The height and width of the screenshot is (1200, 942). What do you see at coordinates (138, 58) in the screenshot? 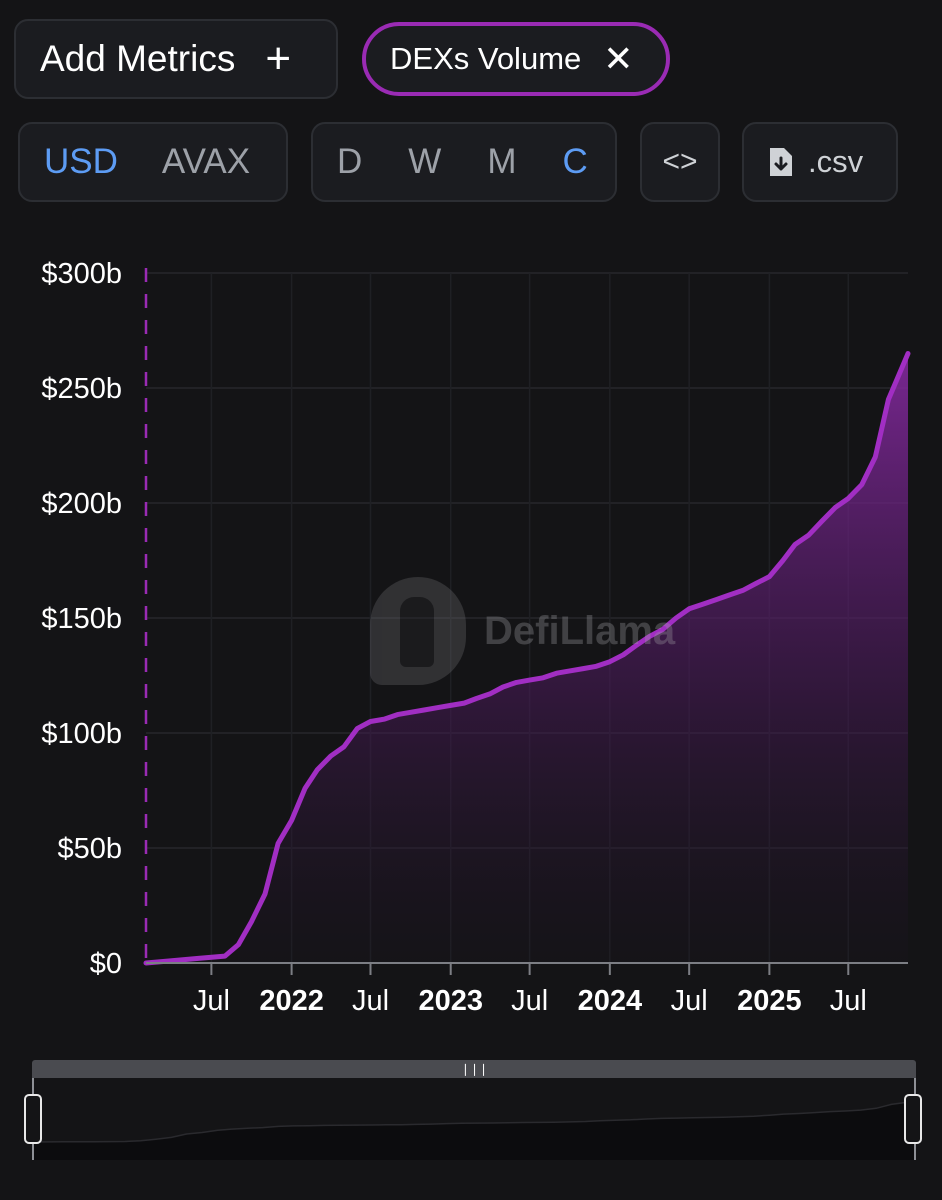
I see `add-metrics-label: Add Metrics` at bounding box center [138, 58].